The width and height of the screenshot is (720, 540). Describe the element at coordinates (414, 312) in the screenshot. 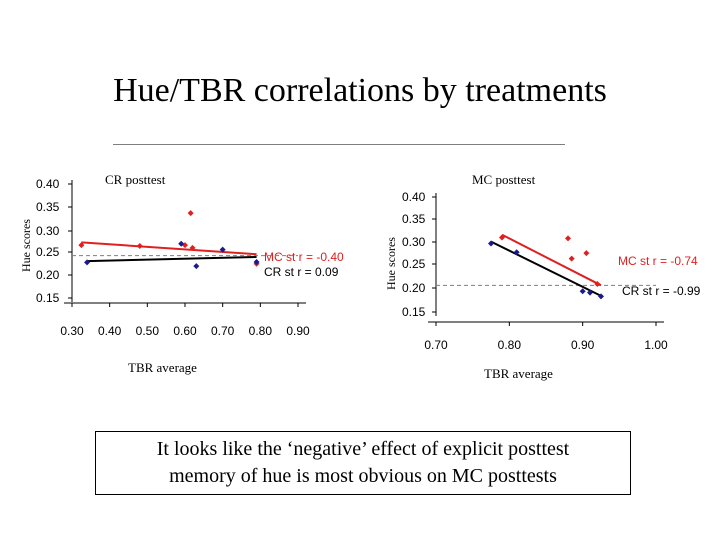

I see `chart2-ytick-label: 0.15` at that location.